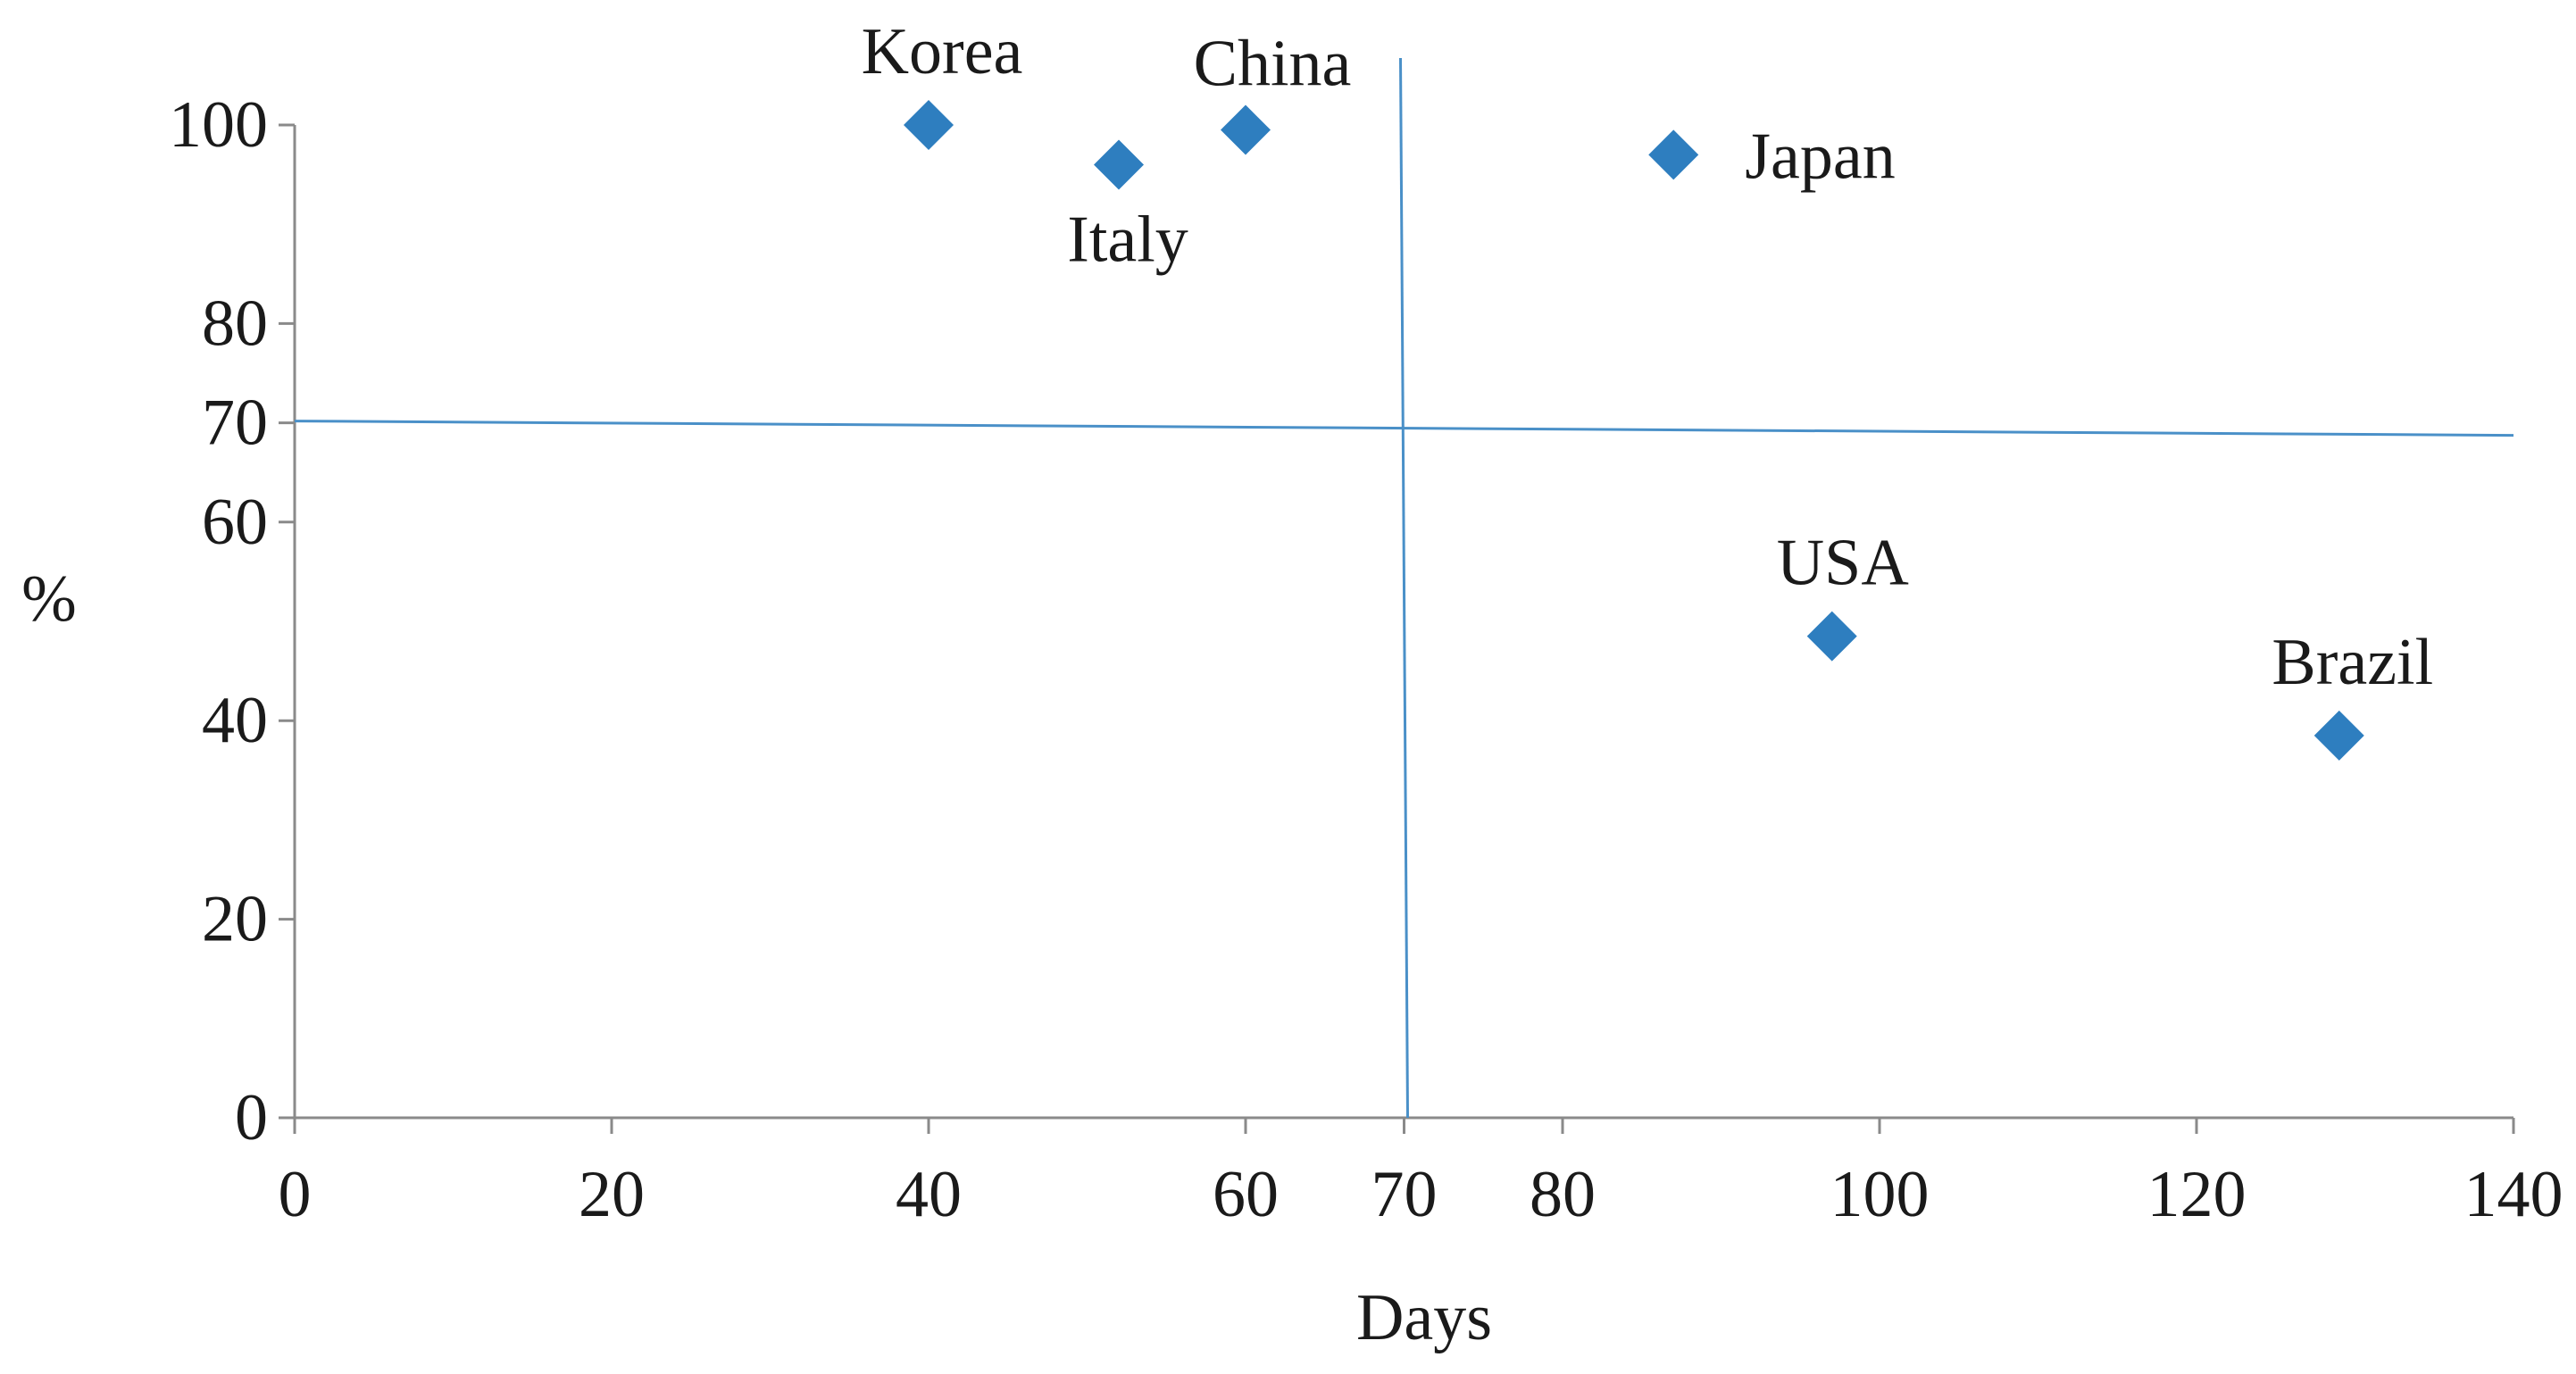  I want to click on data-point-korea, so click(929, 125).